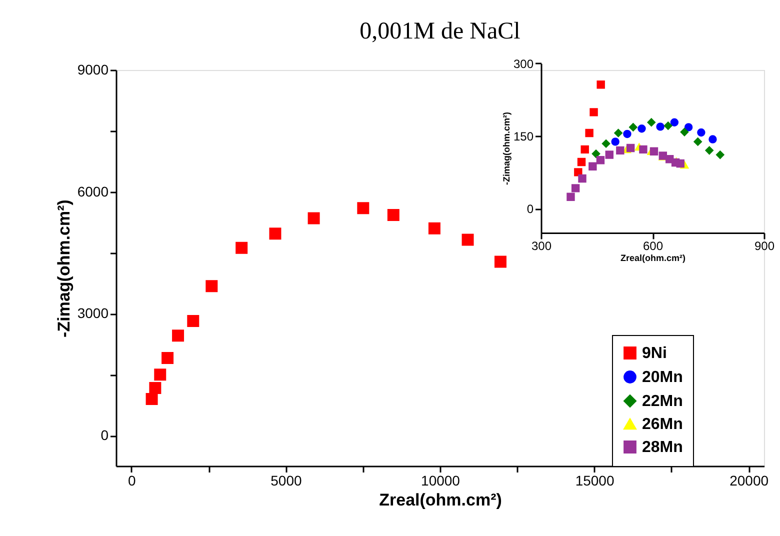  Describe the element at coordinates (764, 246) in the screenshot. I see `x-tick-label: 900` at that location.